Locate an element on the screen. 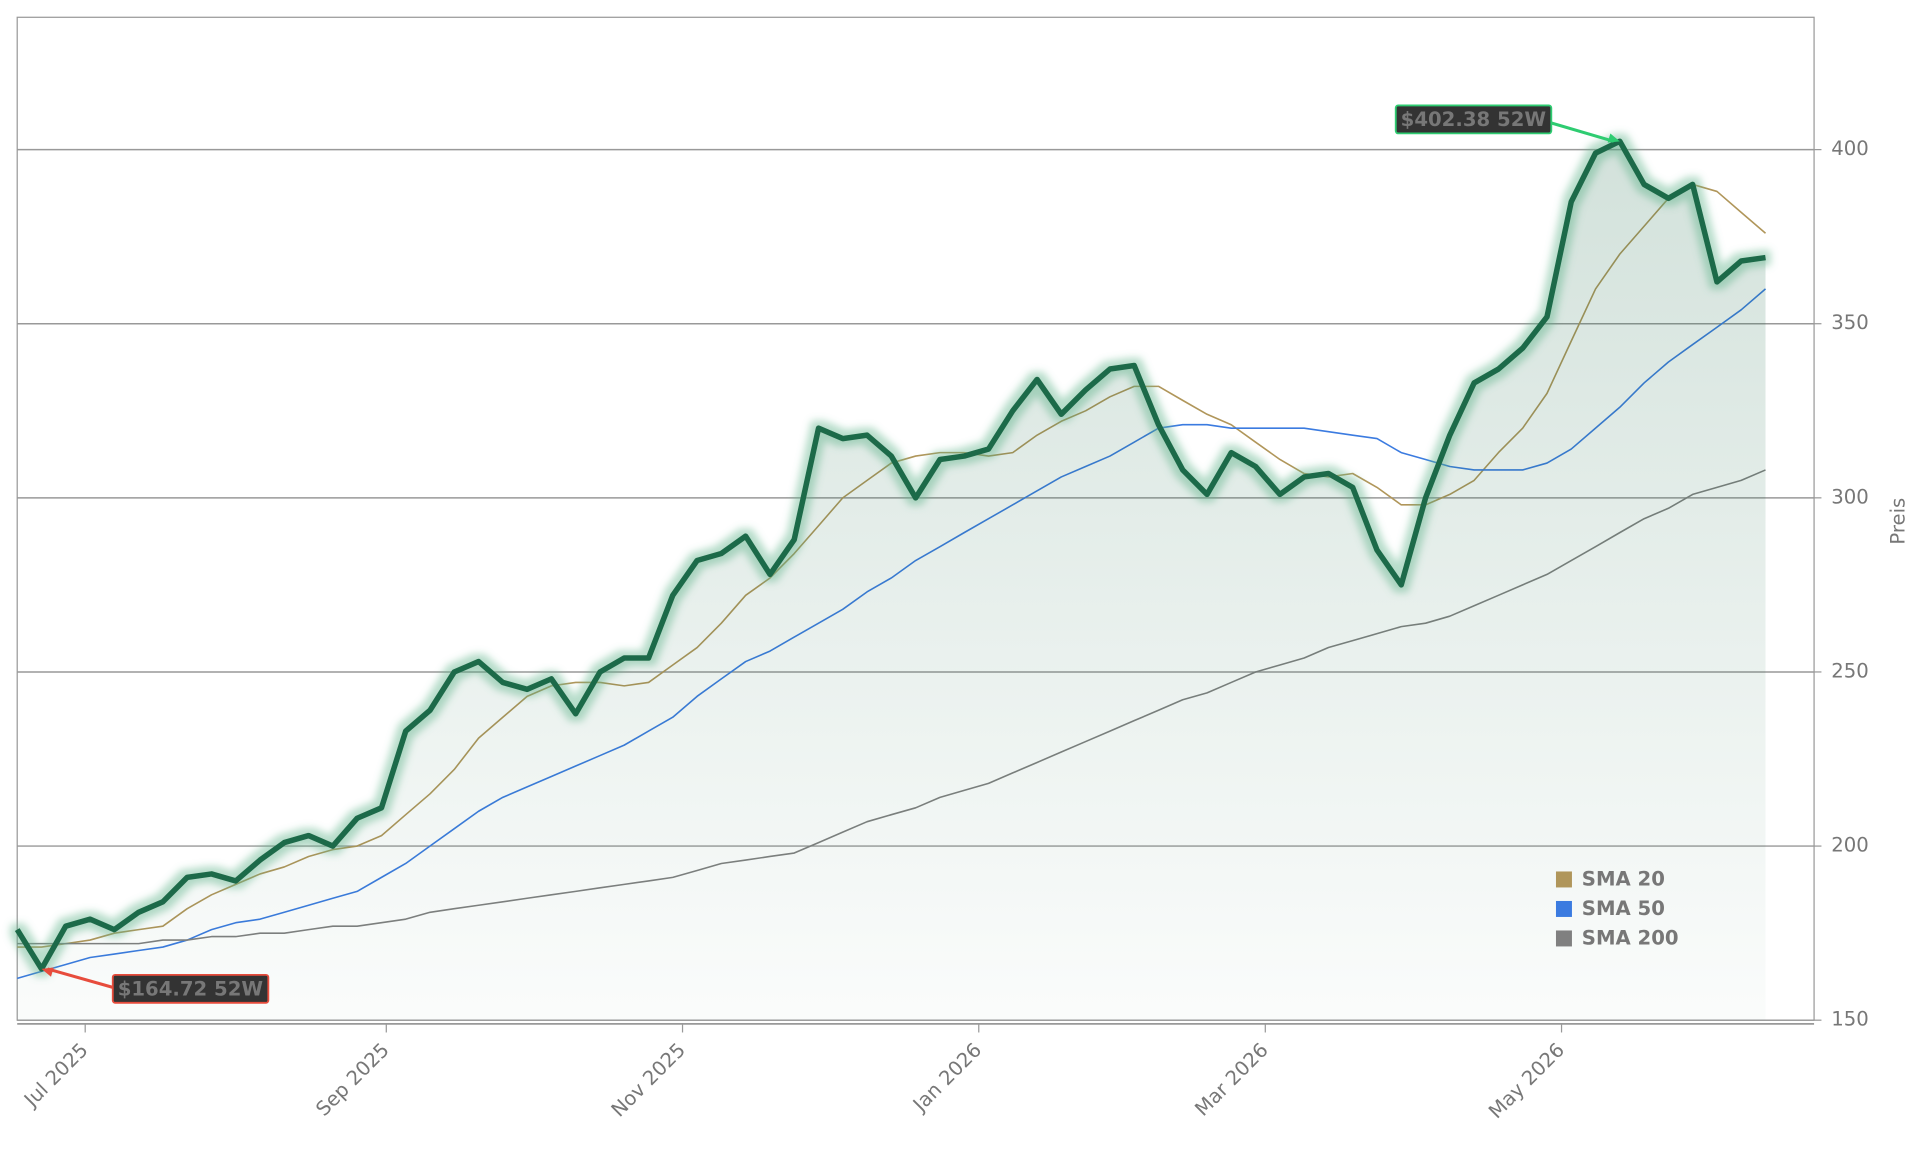  y-axis-label: Preis is located at coordinates (1897, 521).